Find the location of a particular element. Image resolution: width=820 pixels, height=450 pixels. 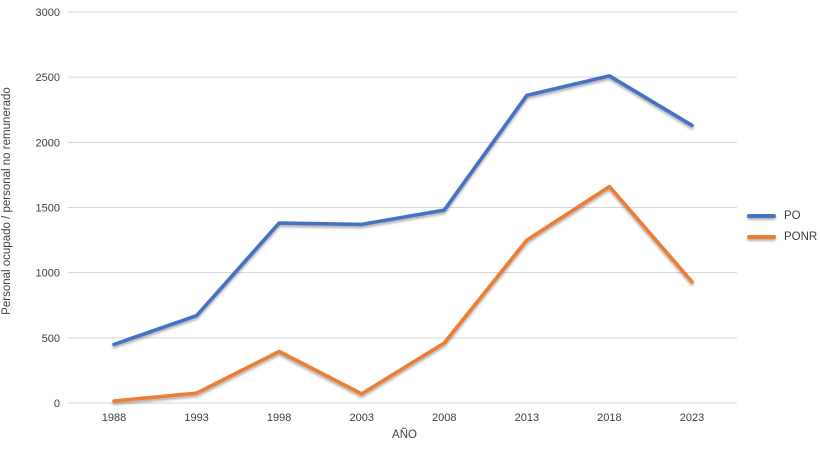

x-tick-label: 1988 is located at coordinates (114, 418).